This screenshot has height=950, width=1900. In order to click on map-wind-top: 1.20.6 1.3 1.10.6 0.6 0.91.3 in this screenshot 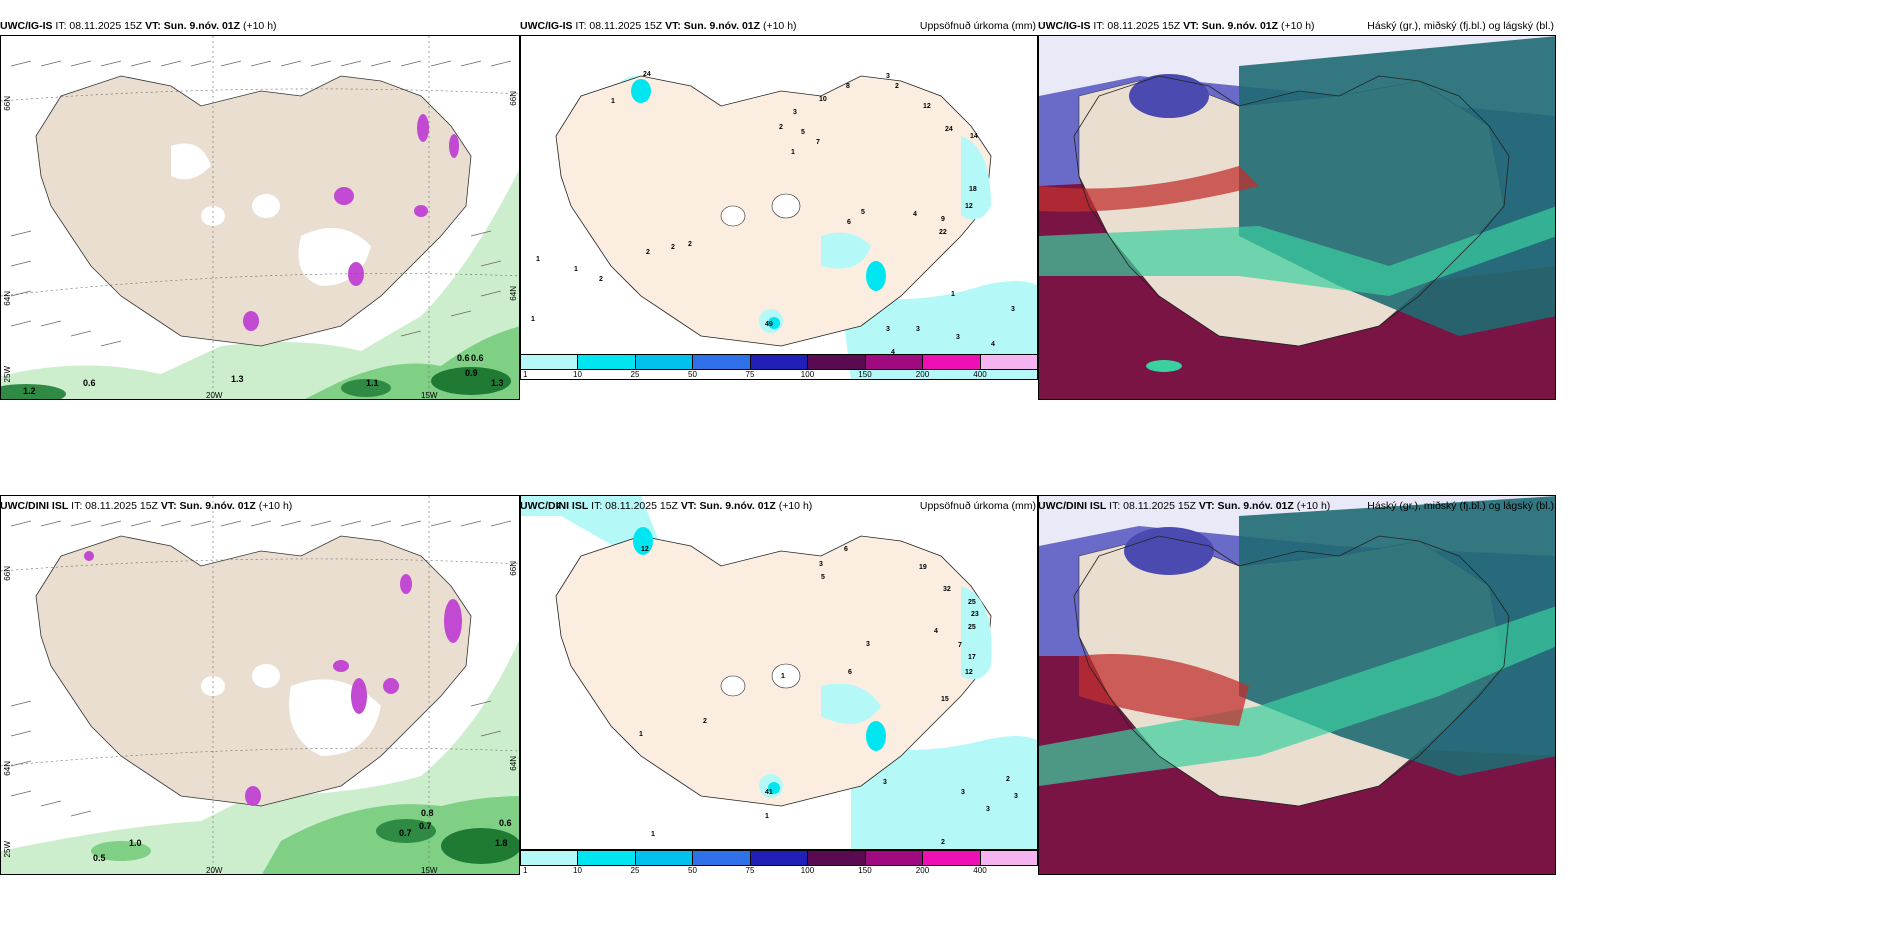, I will do `click(260, 217)`.